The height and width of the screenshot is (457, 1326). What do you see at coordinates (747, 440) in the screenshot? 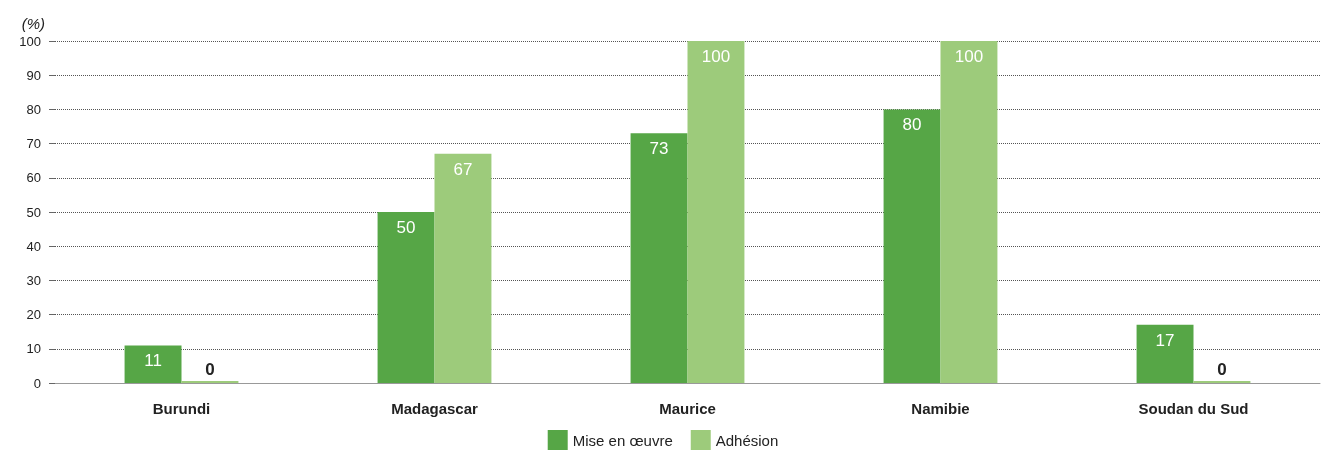
I see `legend-label: Adhésion` at bounding box center [747, 440].